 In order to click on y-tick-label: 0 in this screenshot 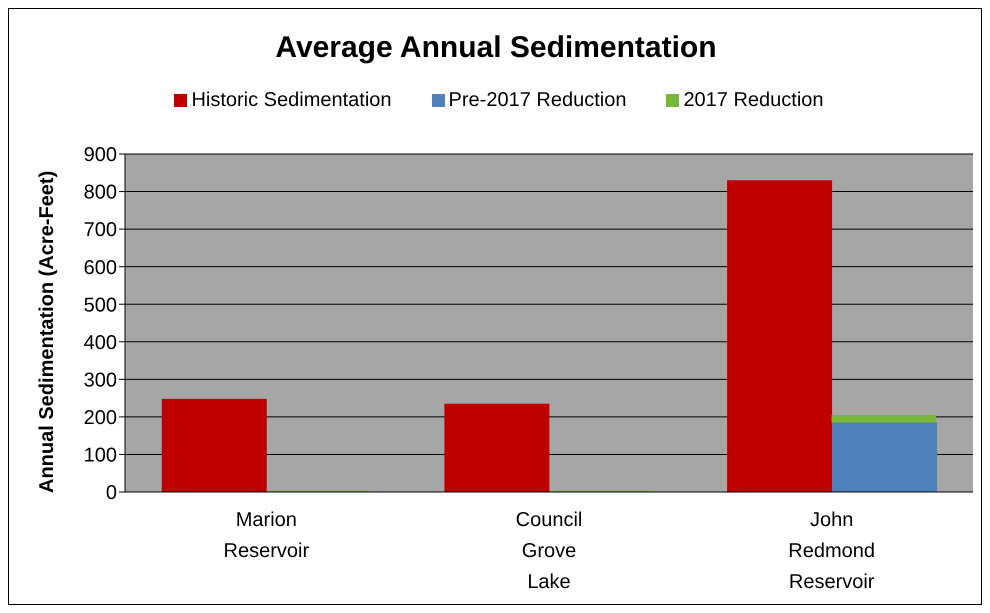, I will do `click(111, 493)`.